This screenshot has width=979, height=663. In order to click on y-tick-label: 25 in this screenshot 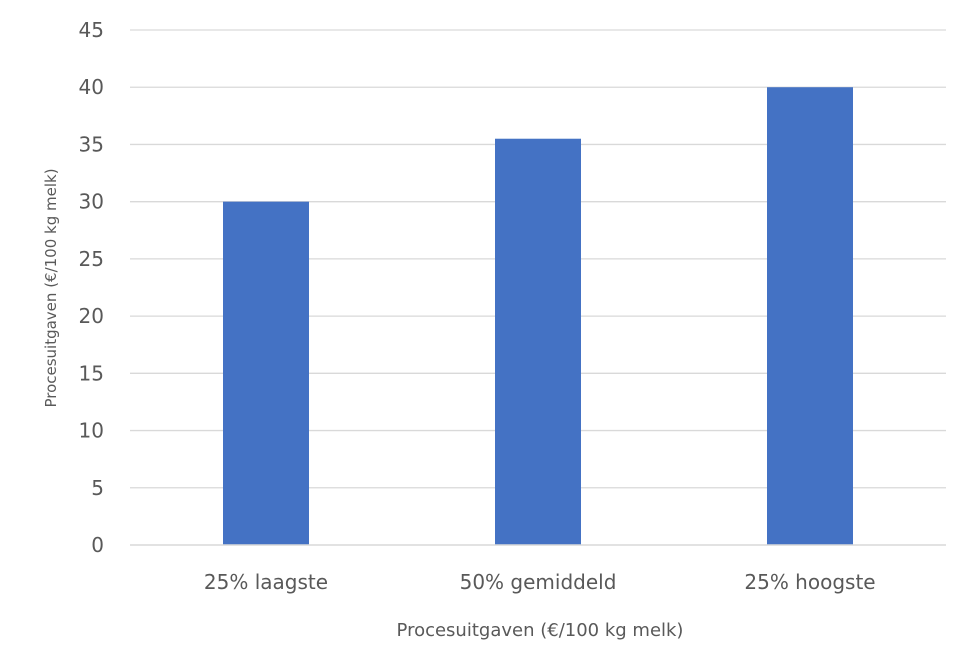, I will do `click(91, 259)`.